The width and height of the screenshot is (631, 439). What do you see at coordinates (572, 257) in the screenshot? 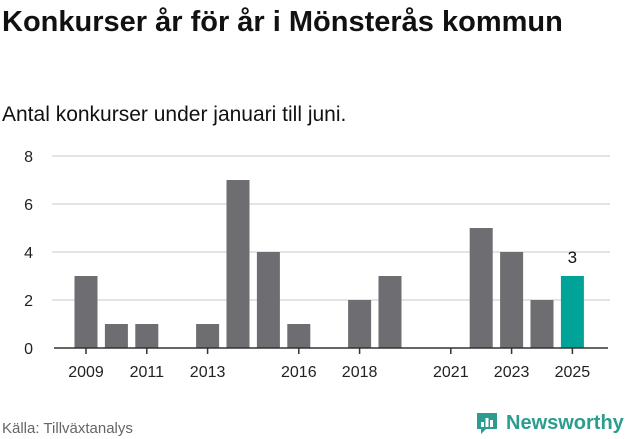
I see `data-label: 3` at bounding box center [572, 257].